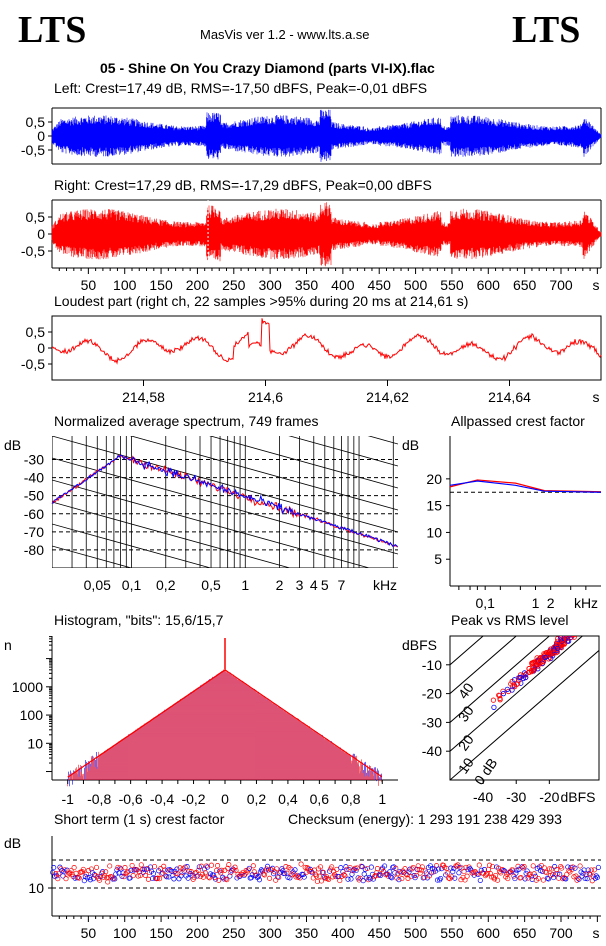 This screenshot has width=606, height=946. Describe the element at coordinates (509, 397) in the screenshot. I see `x-tick-label: 214,64` at that location.